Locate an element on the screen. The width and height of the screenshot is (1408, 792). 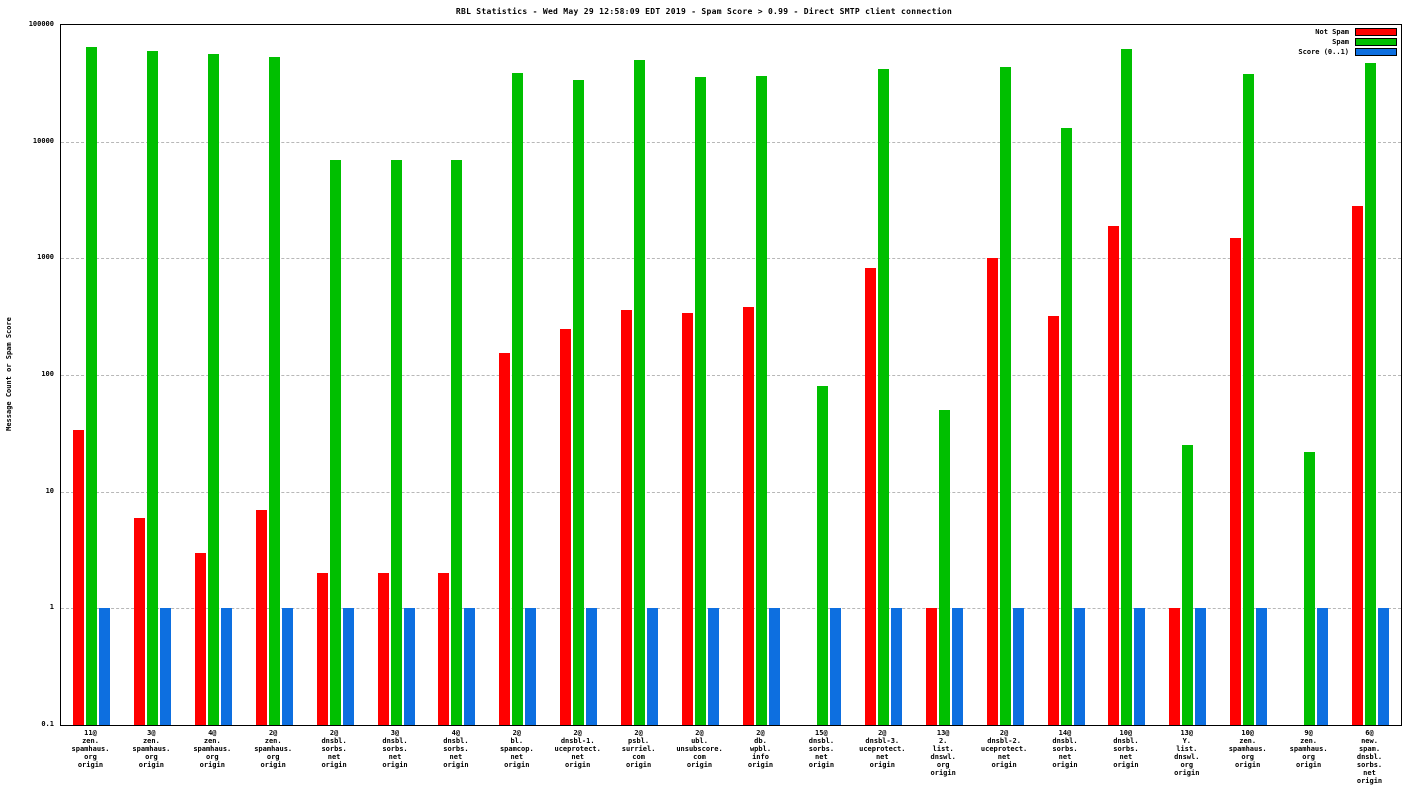
legend-item: Spam is located at coordinates (1364, 42).